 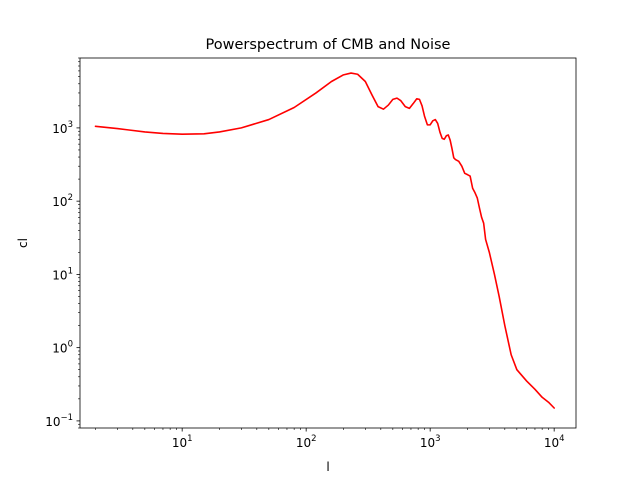 I want to click on y-tick-label: 10³, so click(x=62, y=128).